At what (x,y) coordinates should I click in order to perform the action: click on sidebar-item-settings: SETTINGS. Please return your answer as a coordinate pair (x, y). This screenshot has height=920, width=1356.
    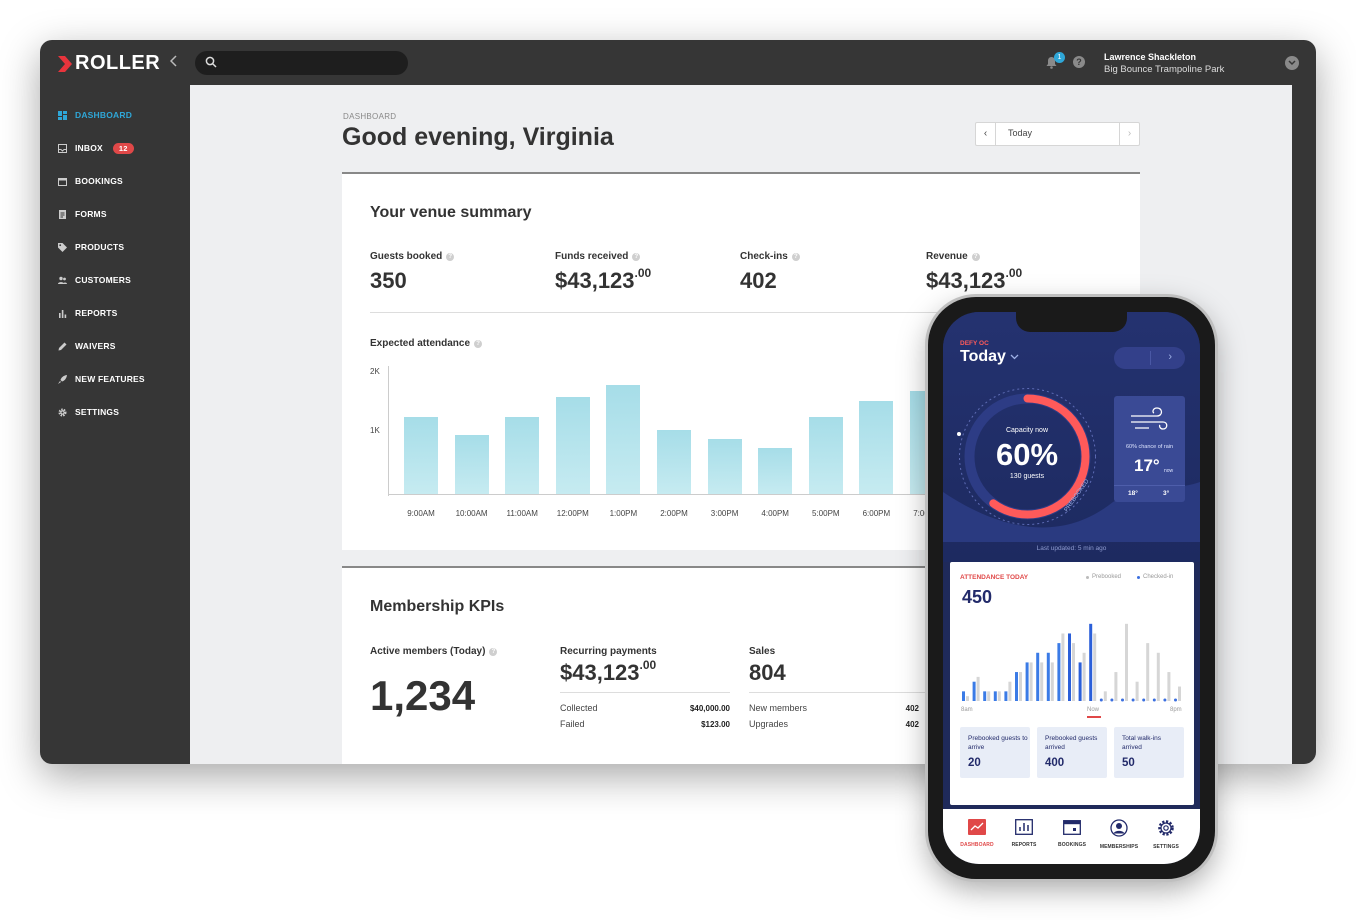
    Looking at the image, I should click on (88, 412).